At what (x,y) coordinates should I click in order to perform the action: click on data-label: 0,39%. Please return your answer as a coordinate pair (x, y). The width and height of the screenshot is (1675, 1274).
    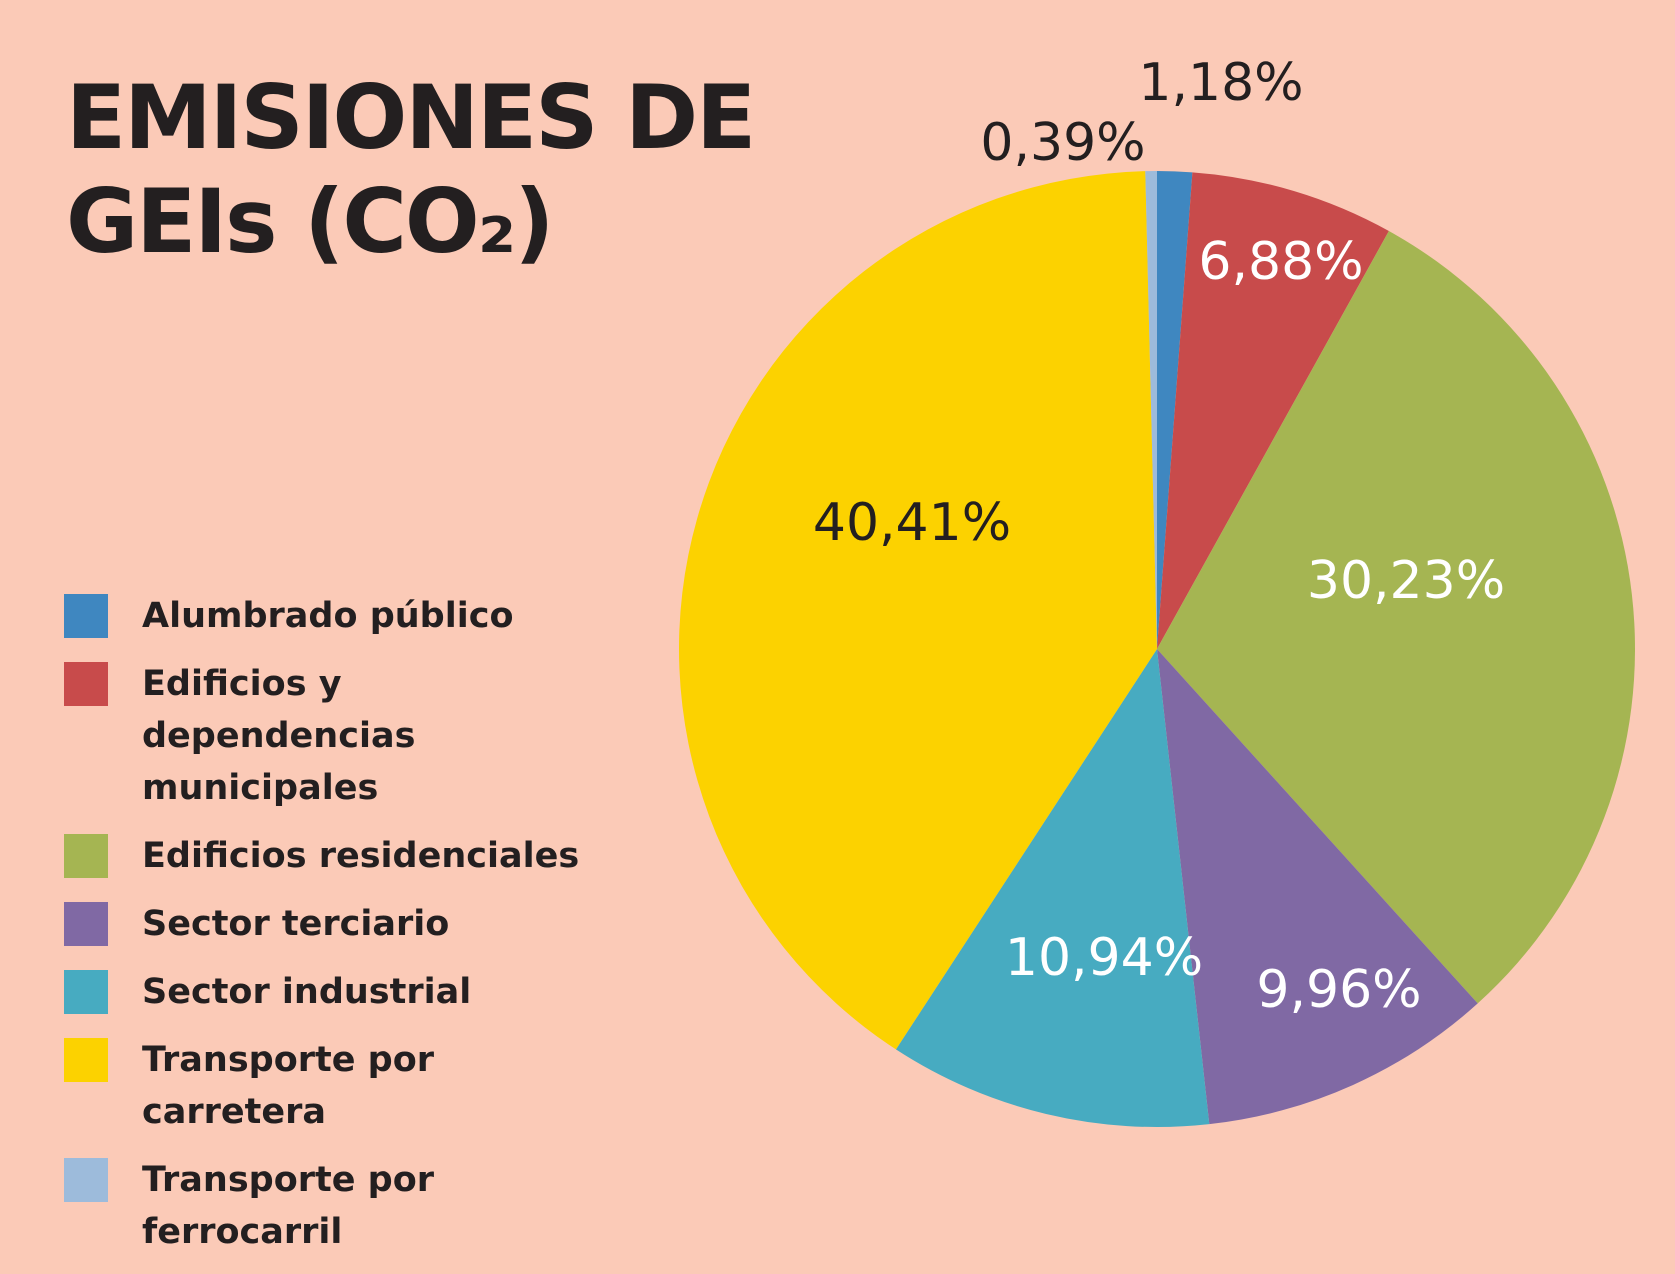
    Looking at the image, I should click on (1062, 143).